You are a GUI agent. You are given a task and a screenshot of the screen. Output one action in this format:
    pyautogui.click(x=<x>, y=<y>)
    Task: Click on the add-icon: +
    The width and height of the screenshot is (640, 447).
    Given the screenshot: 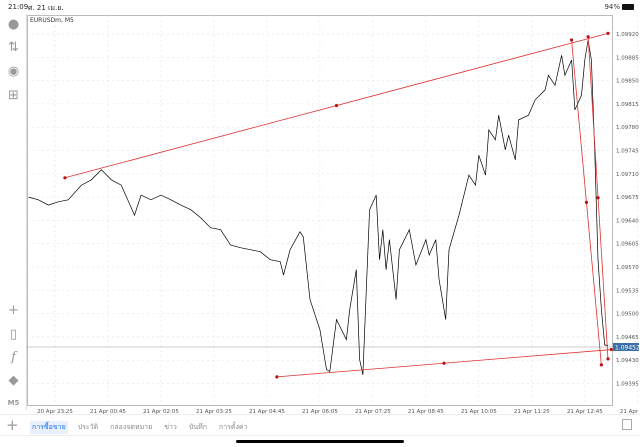 What is the action you would take?
    pyautogui.click(x=12, y=425)
    